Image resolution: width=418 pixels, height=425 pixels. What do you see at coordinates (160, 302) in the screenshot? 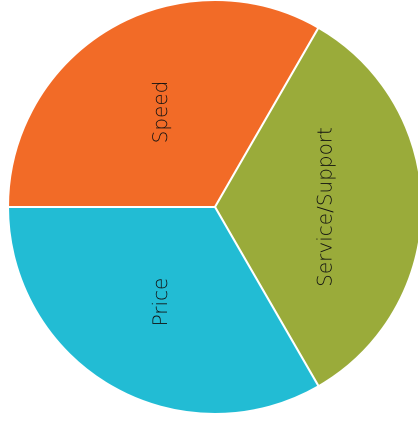
I see `slice-label: Price` at bounding box center [160, 302].